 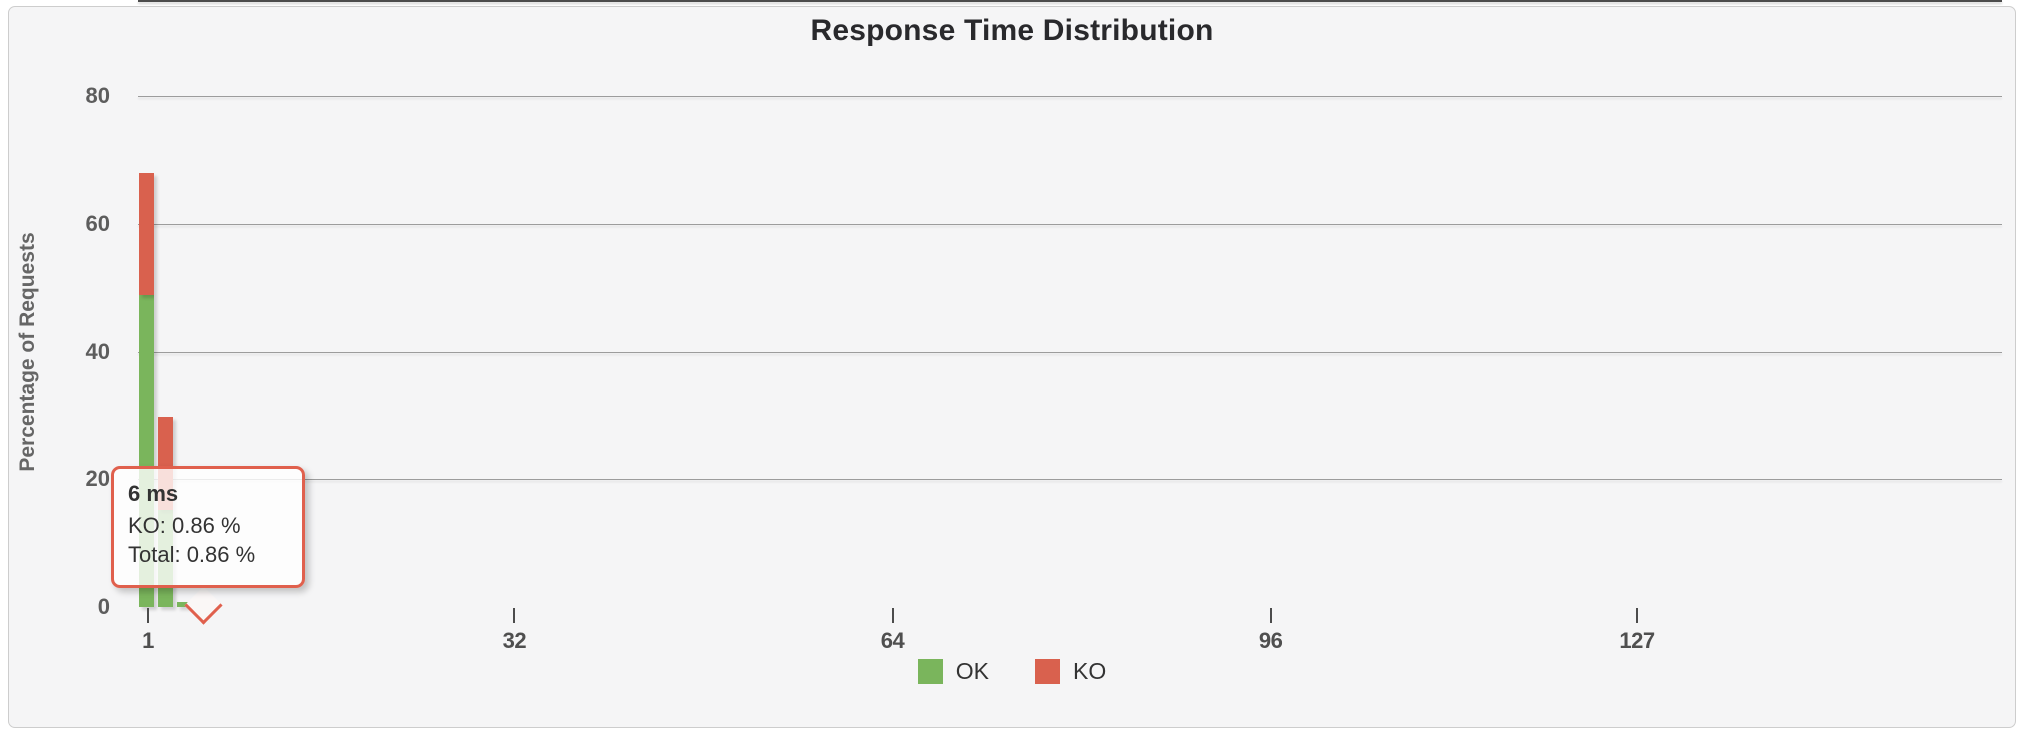 What do you see at coordinates (97, 479) in the screenshot?
I see `y-tick-label-20: 20` at bounding box center [97, 479].